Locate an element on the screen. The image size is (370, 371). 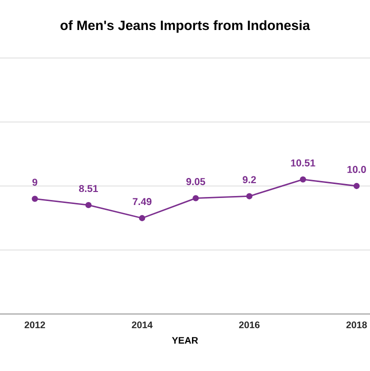
x-tick-label: 2016 is located at coordinates (249, 325).